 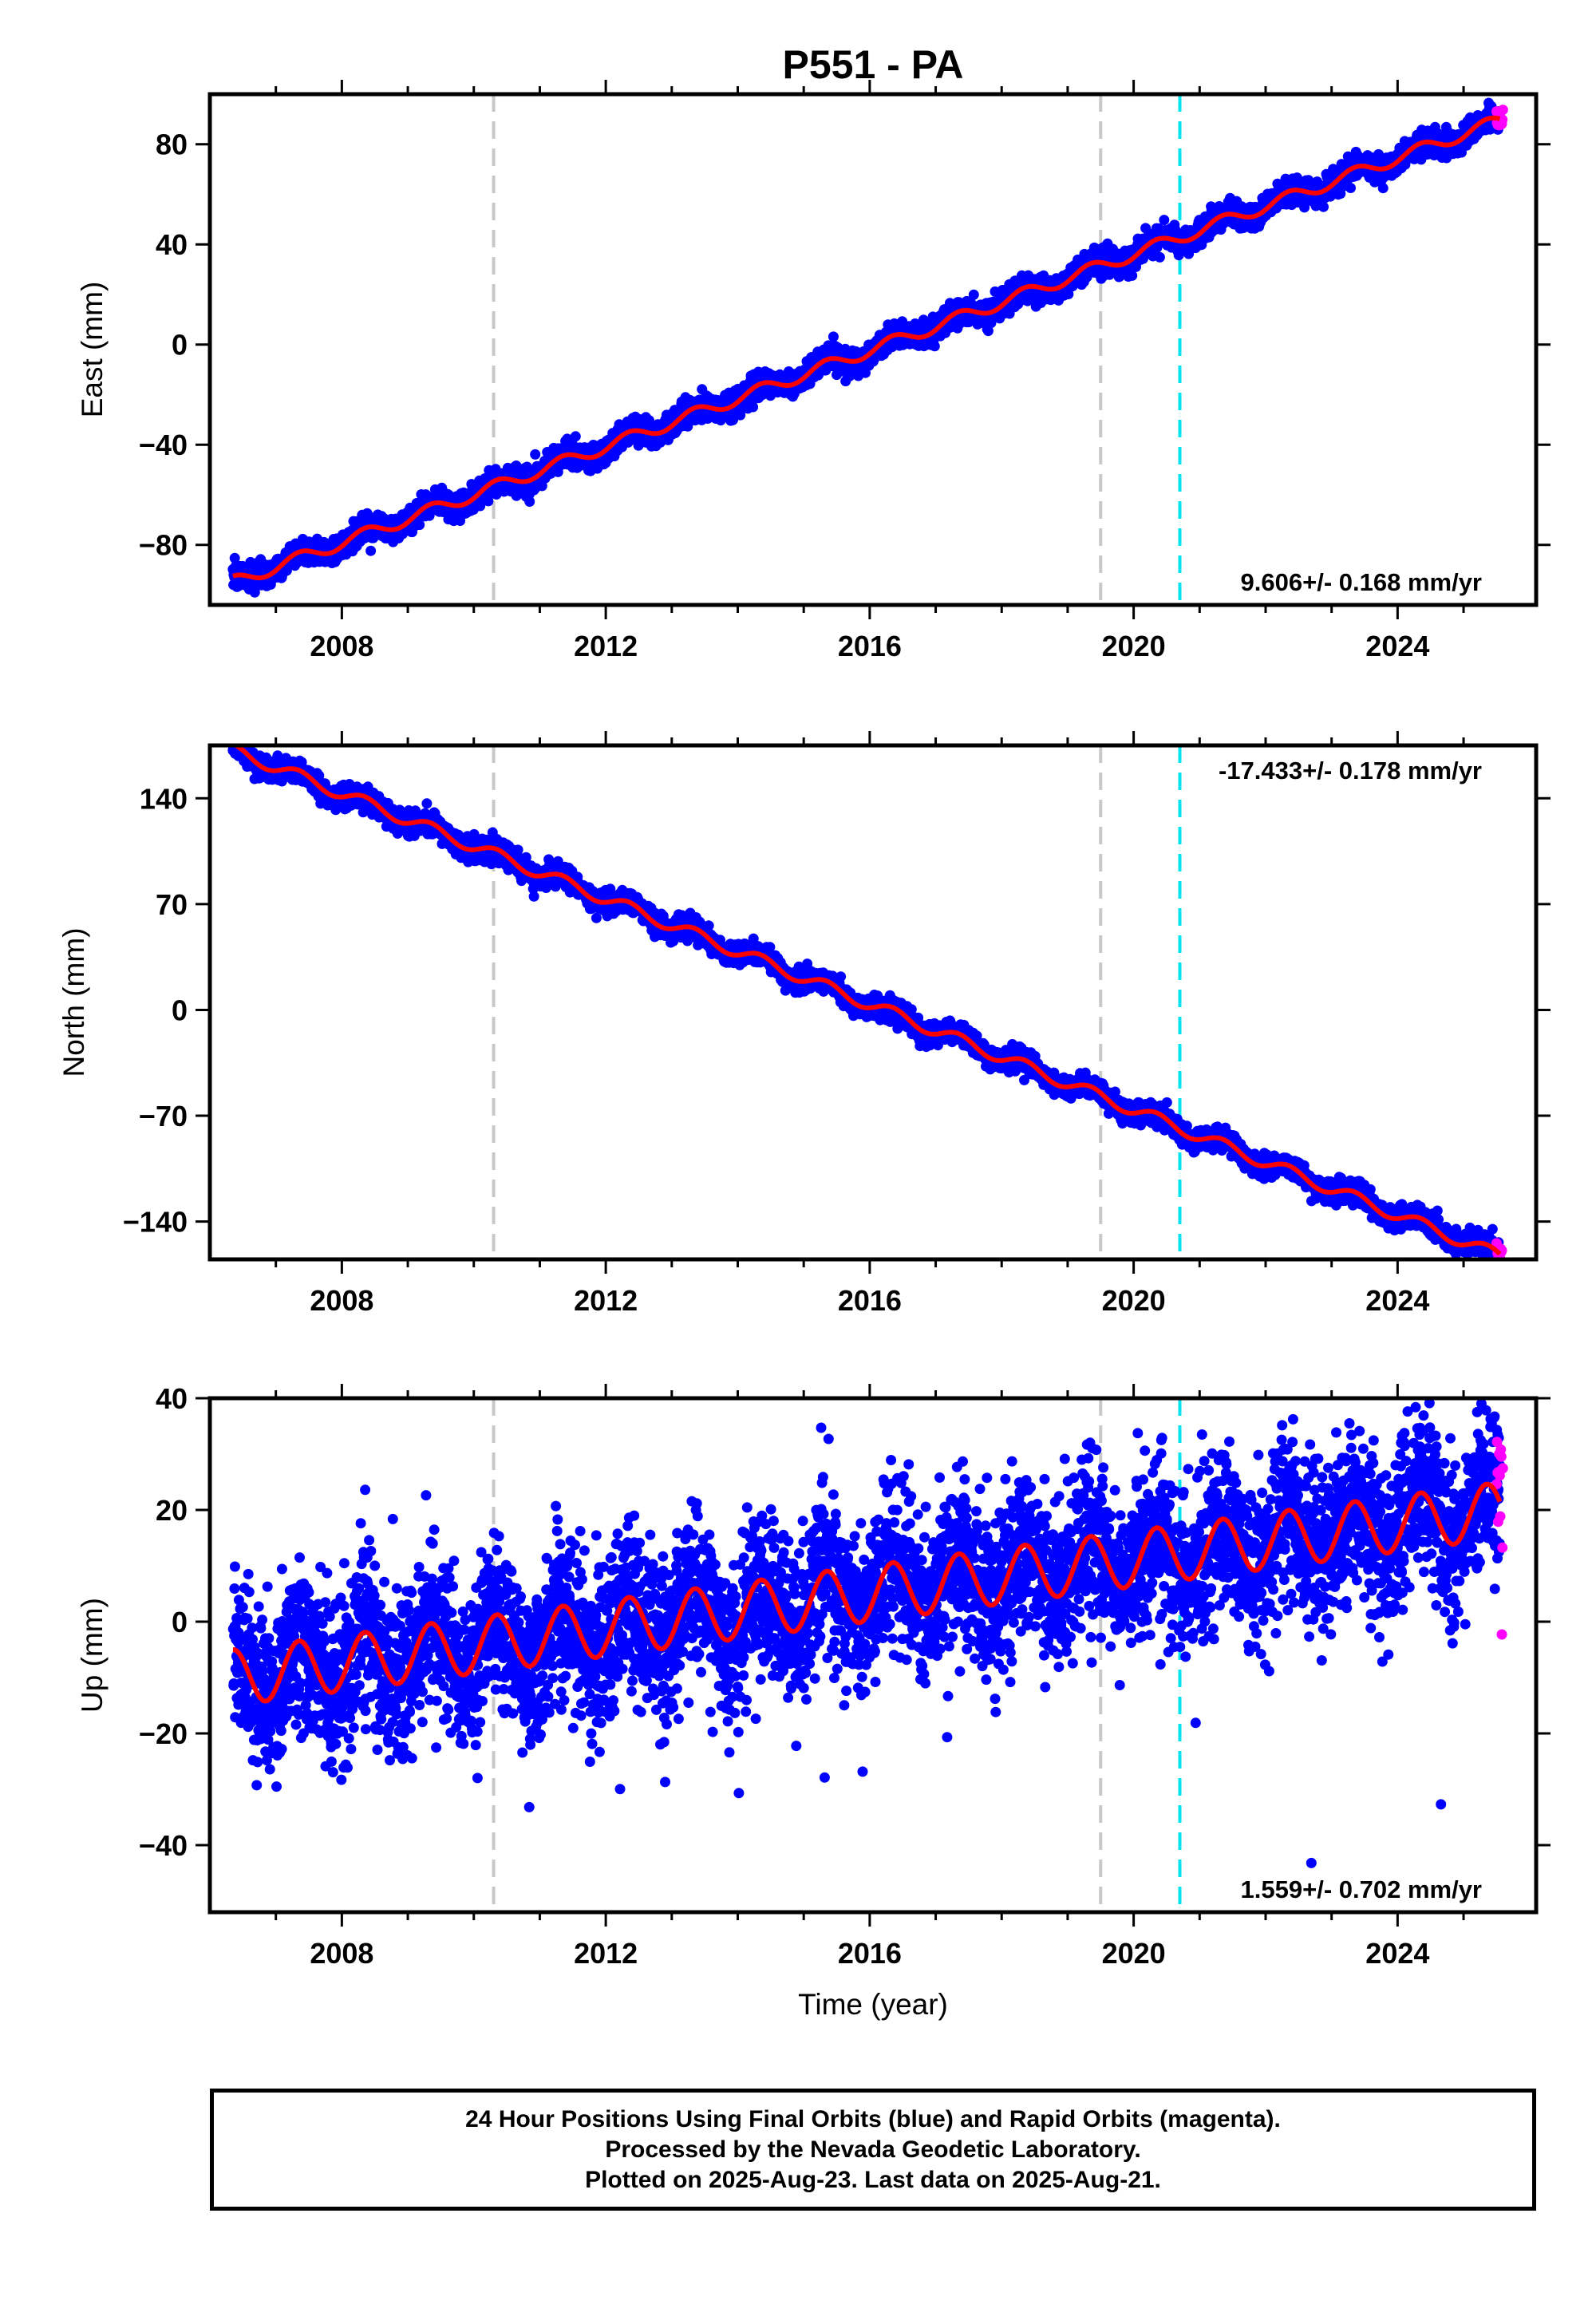 What do you see at coordinates (163, 445) in the screenshot?
I see `y-tick-label: −40` at bounding box center [163, 445].